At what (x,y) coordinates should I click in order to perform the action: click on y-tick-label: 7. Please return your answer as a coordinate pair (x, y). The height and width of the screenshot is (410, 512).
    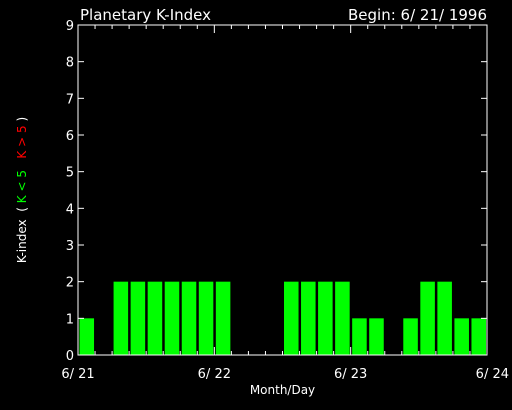
    Looking at the image, I should click on (70, 99).